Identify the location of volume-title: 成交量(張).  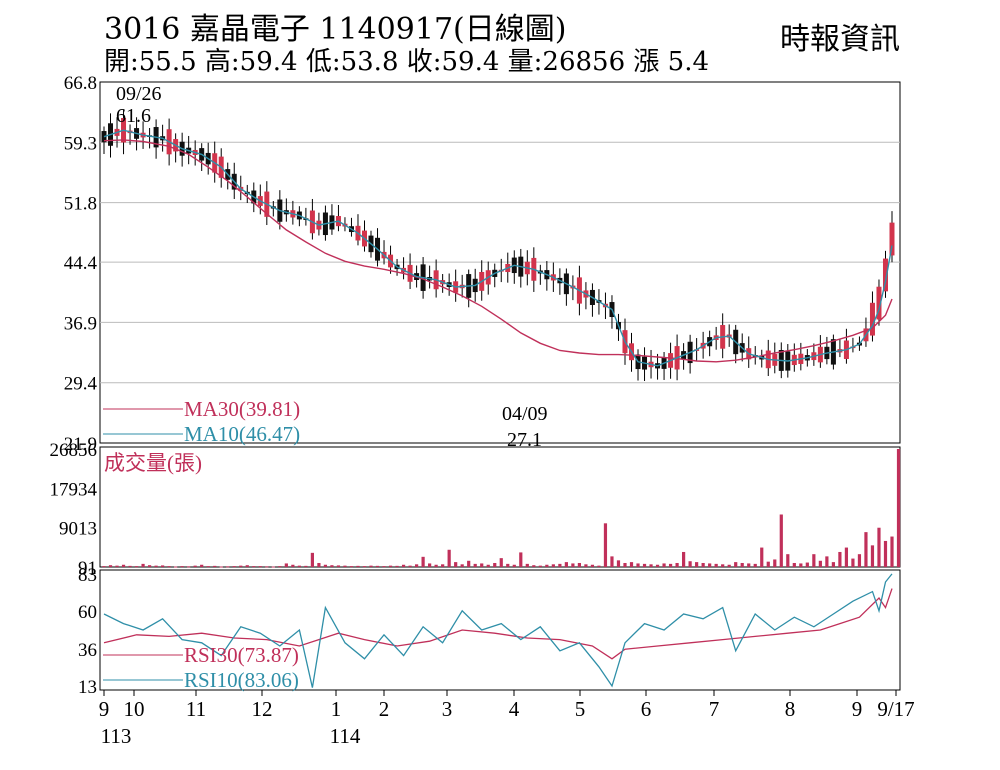
(153, 463).